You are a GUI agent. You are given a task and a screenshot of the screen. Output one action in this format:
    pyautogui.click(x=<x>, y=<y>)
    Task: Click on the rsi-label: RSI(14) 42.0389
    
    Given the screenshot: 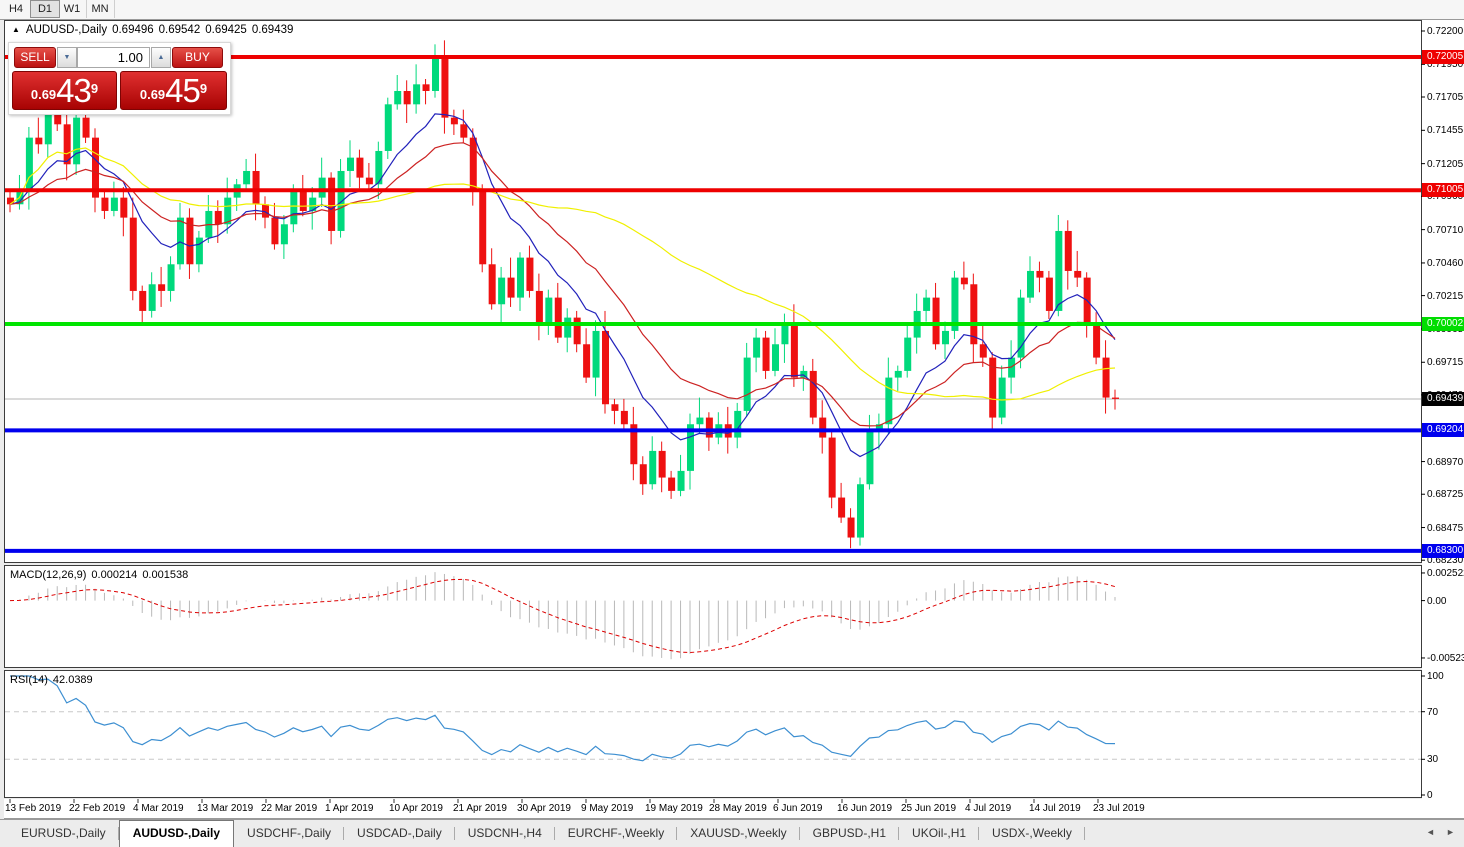 What is the action you would take?
    pyautogui.click(x=54, y=680)
    